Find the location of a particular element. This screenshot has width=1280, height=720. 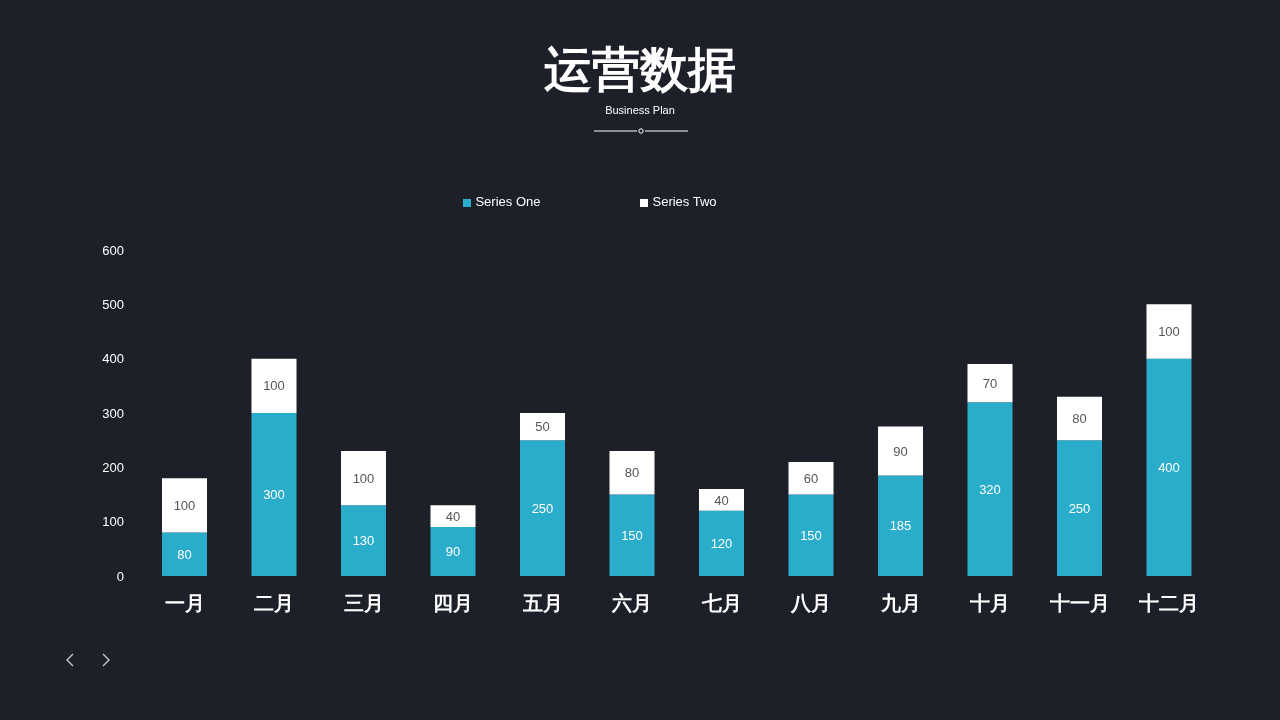

x-tick-label: 六月 is located at coordinates (632, 603).